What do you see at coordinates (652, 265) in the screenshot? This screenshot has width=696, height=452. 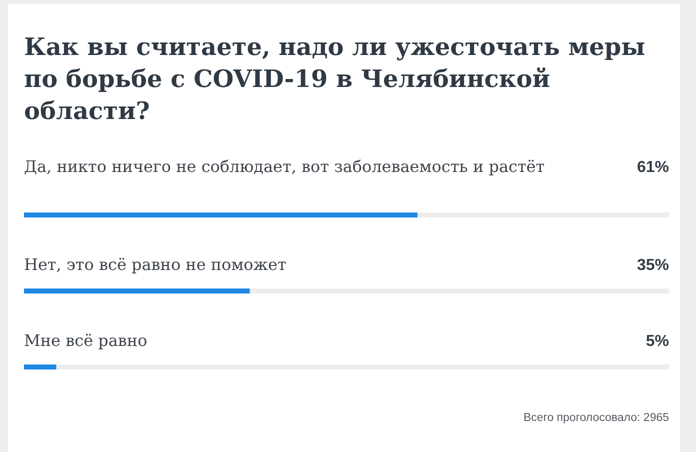 I see `data-label: 35%` at bounding box center [652, 265].